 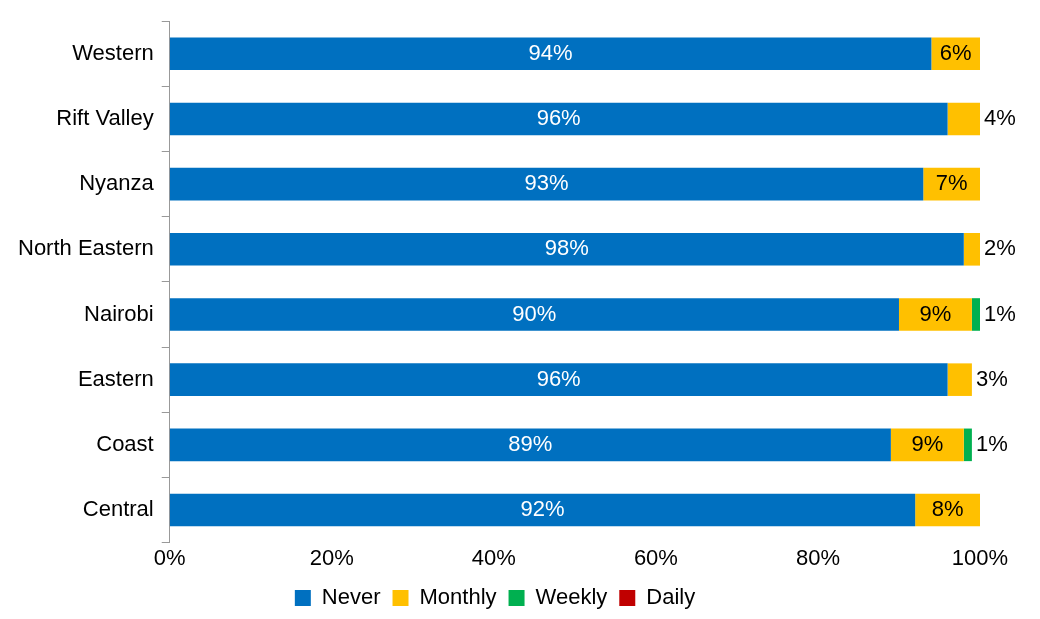 I want to click on y-tick-label: North Eastern, so click(x=85, y=248).